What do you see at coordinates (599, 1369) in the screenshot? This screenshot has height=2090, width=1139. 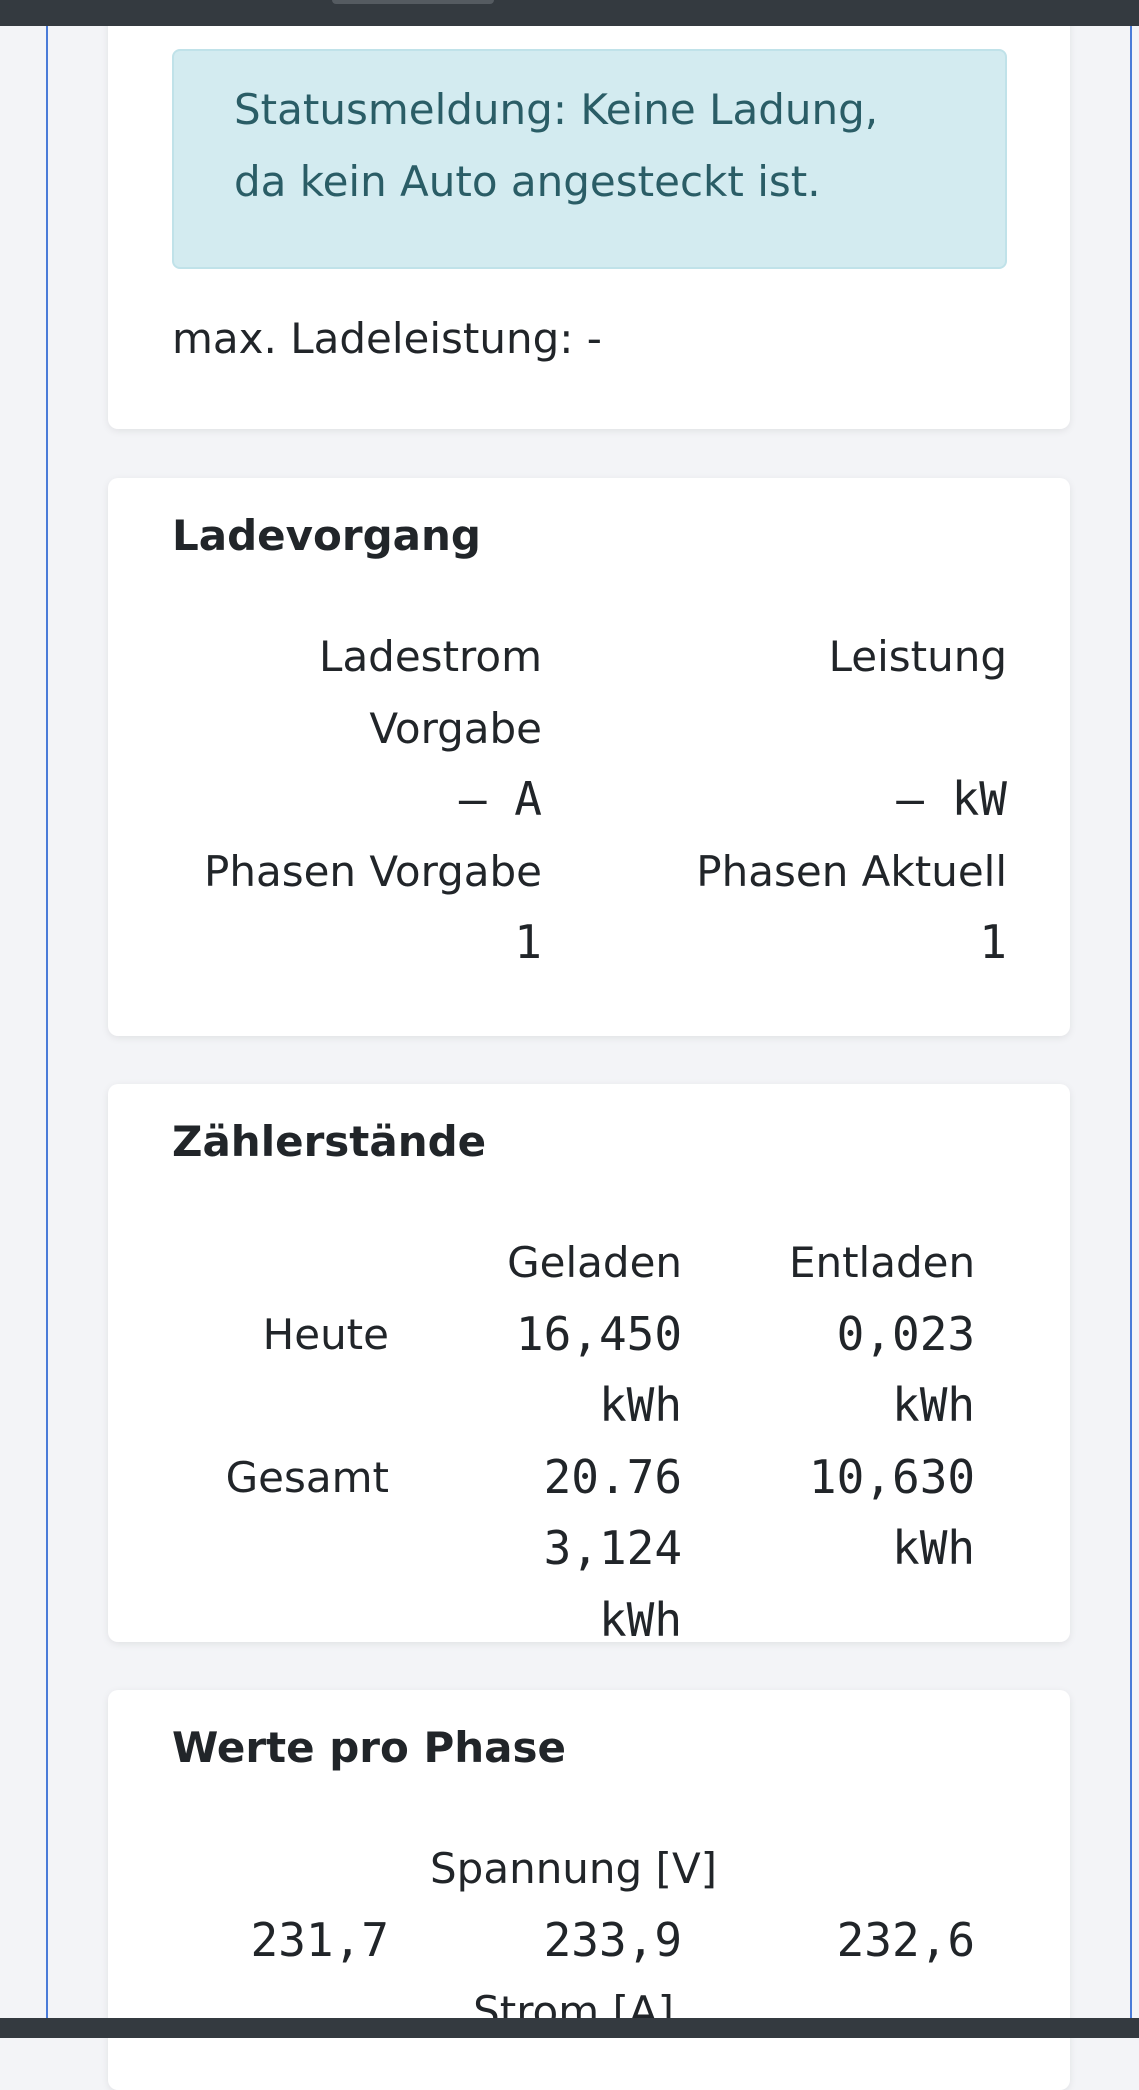 I see `meter-value: 16,450 kWh` at bounding box center [599, 1369].